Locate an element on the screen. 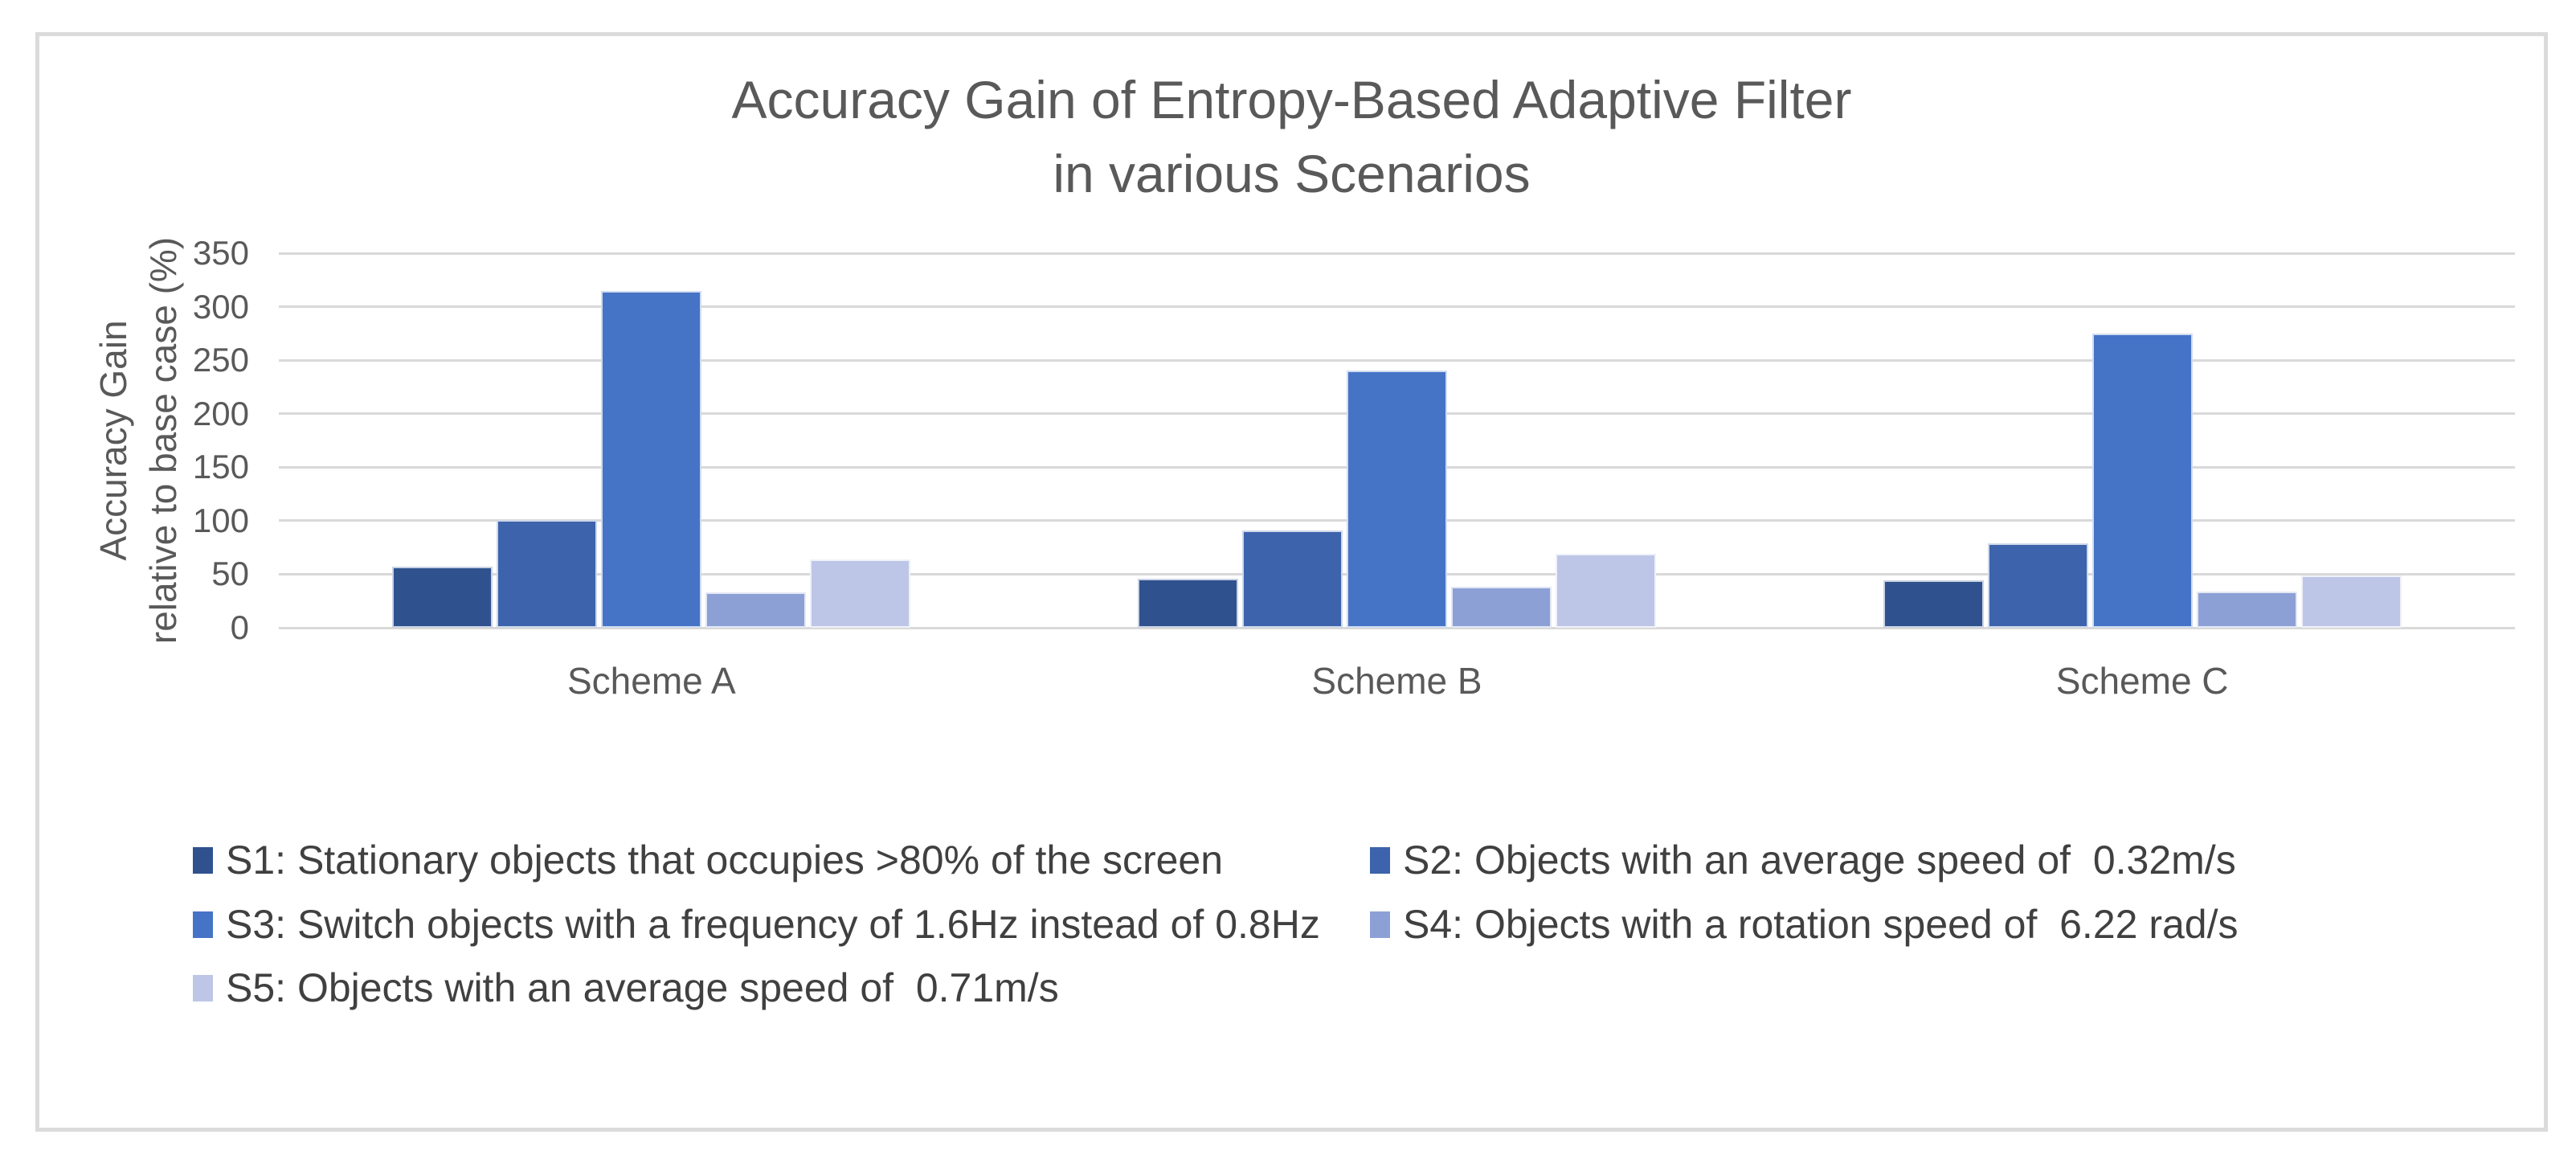 The image size is (2576, 1155). y-tick-label-50: 50 is located at coordinates (230, 574).